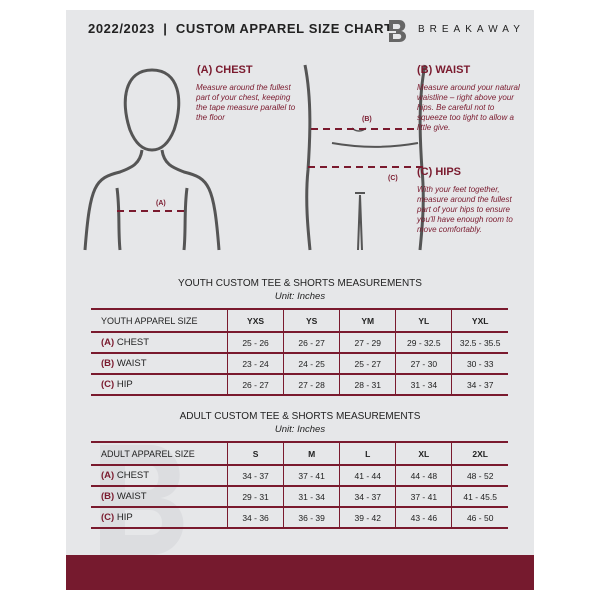  I want to click on size-header: M, so click(311, 453).